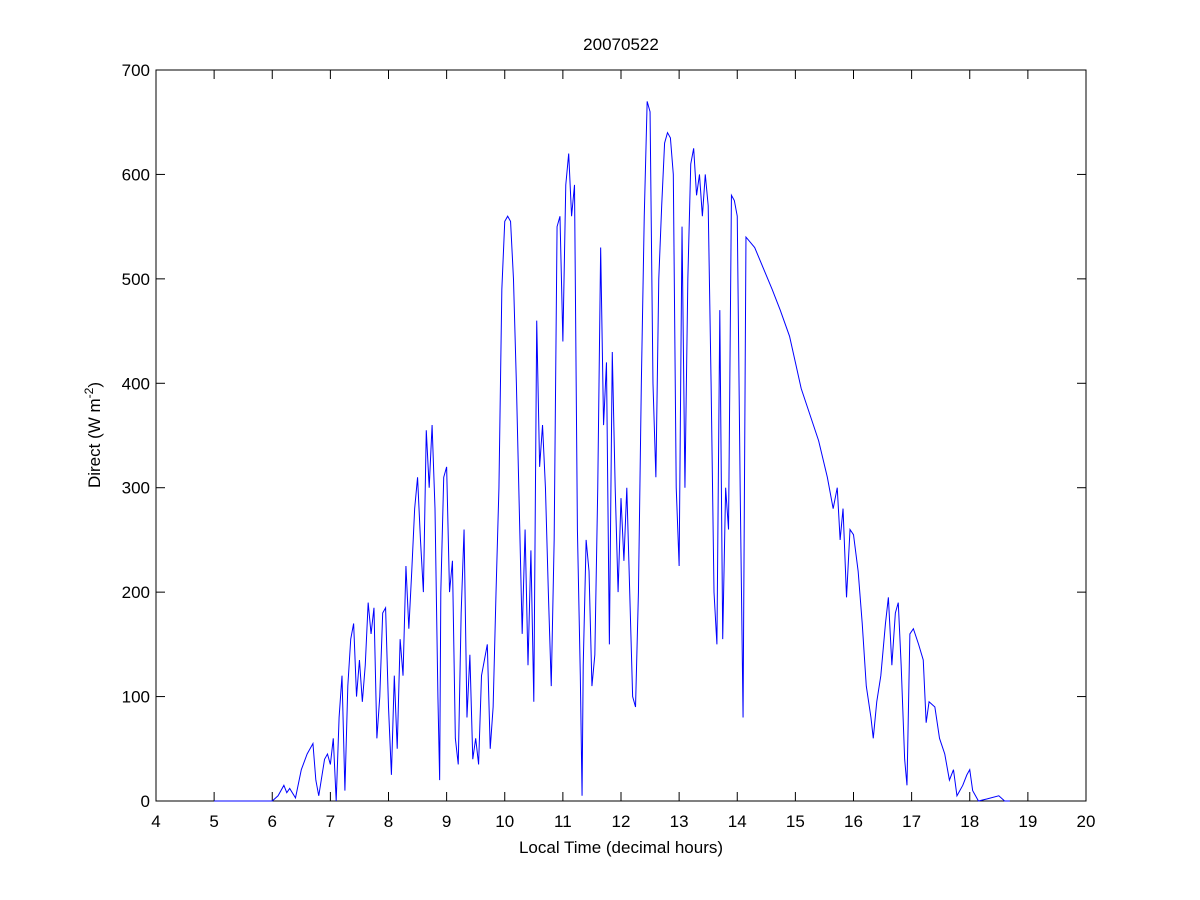 Image resolution: width=1200 pixels, height=900 pixels. I want to click on x-tick-label: 19, so click(1027, 821).